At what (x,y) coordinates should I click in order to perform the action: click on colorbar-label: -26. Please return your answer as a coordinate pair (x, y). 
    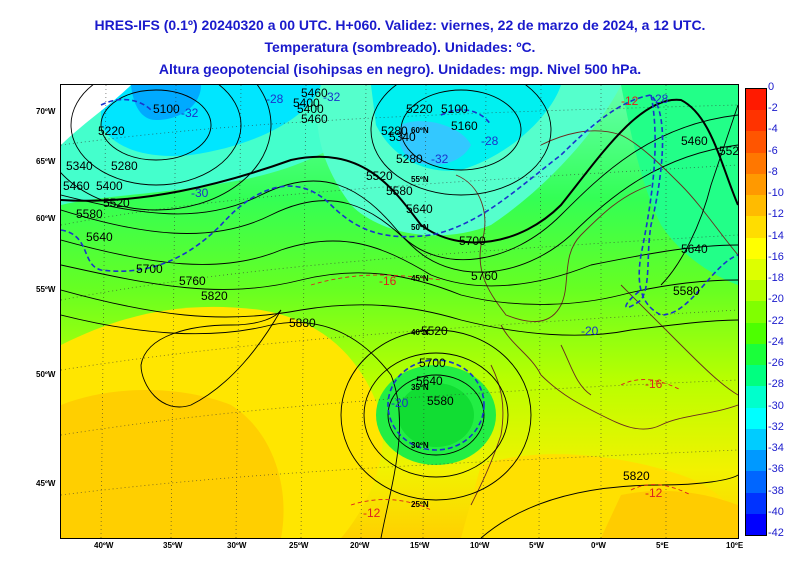
    Looking at the image, I should click on (776, 363).